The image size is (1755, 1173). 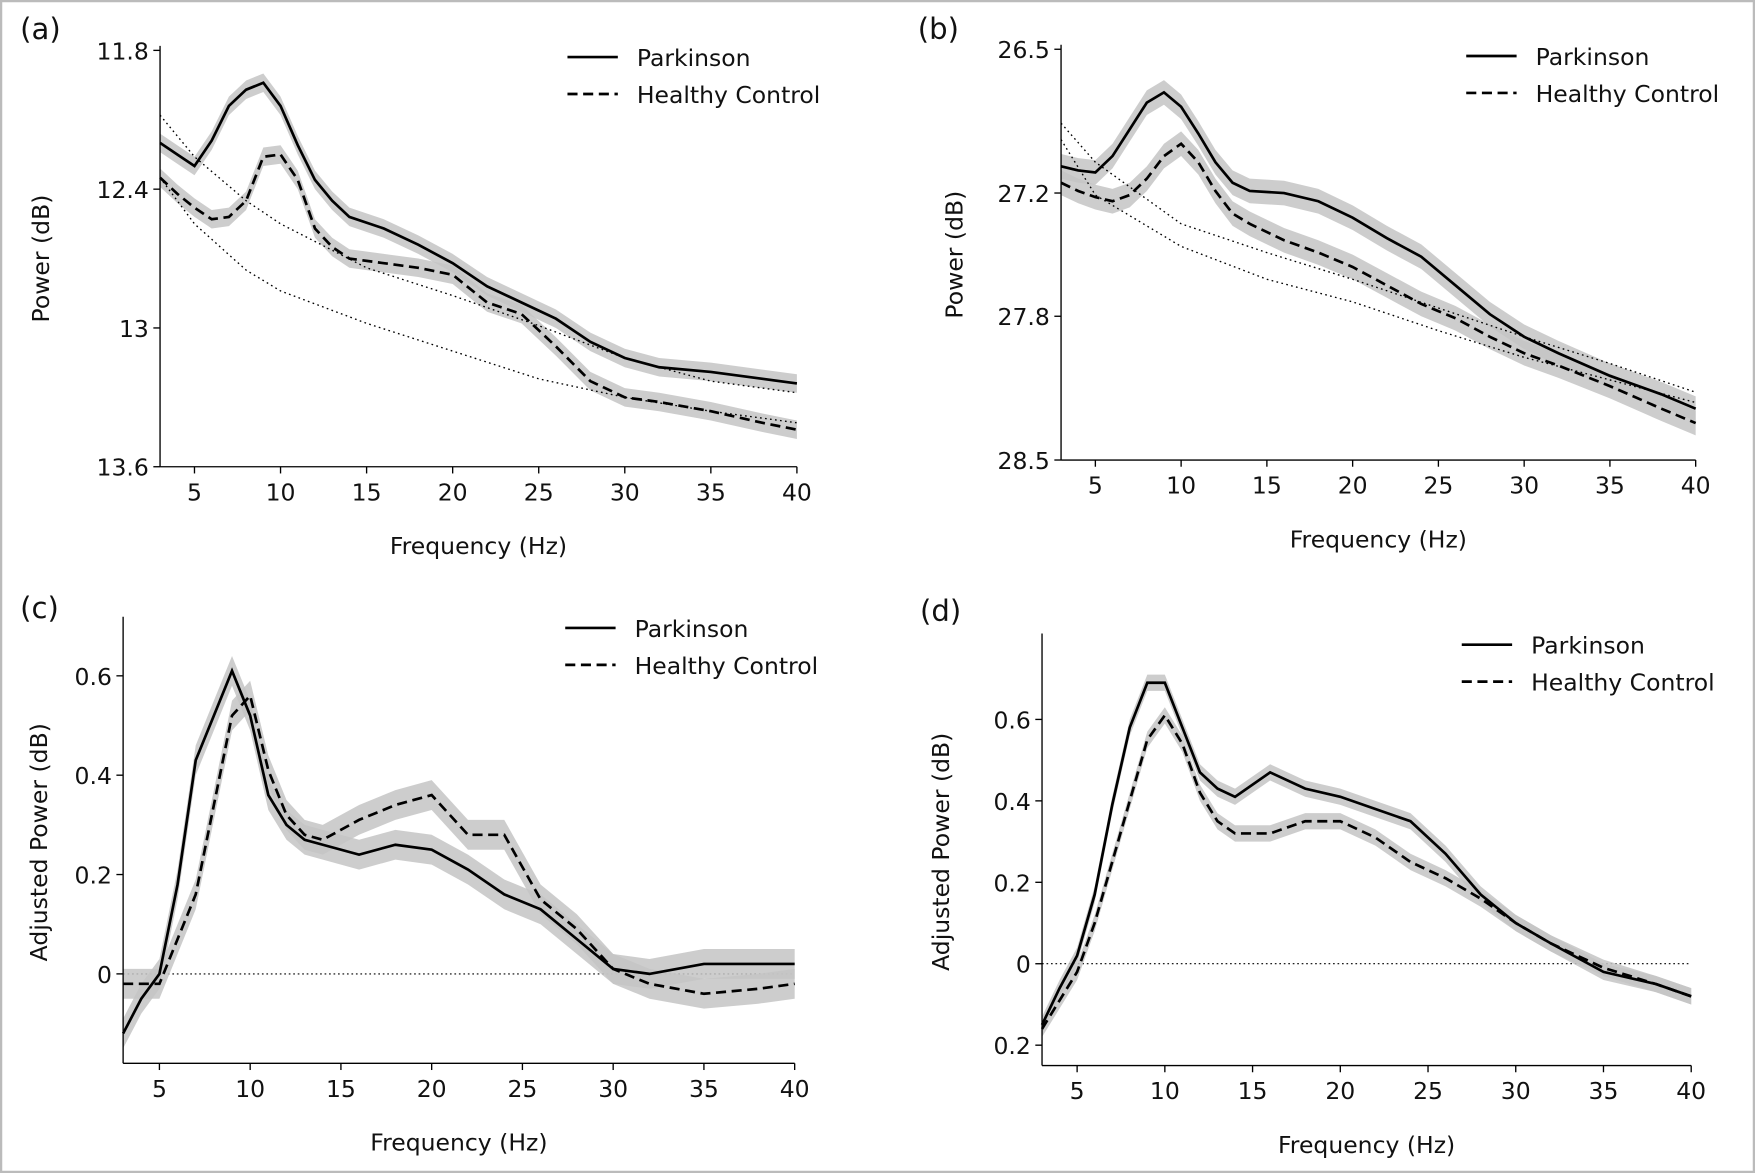 I want to click on y-tick-label: 11.8, so click(x=123, y=51).